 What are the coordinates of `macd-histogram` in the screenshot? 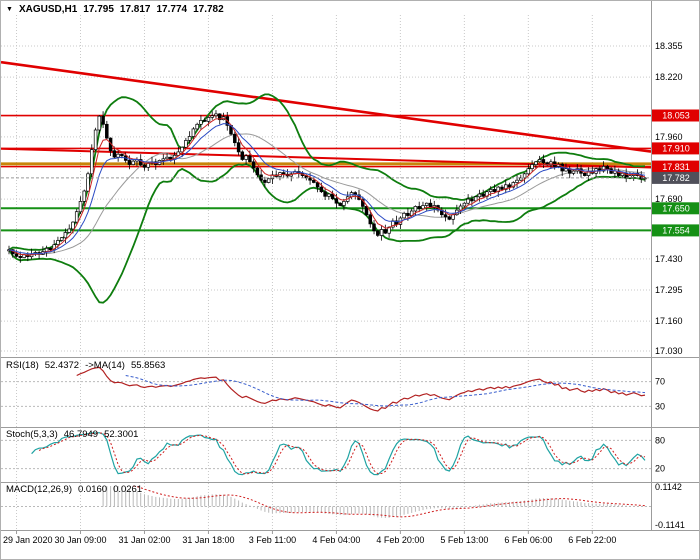 It's located at (374, 502).